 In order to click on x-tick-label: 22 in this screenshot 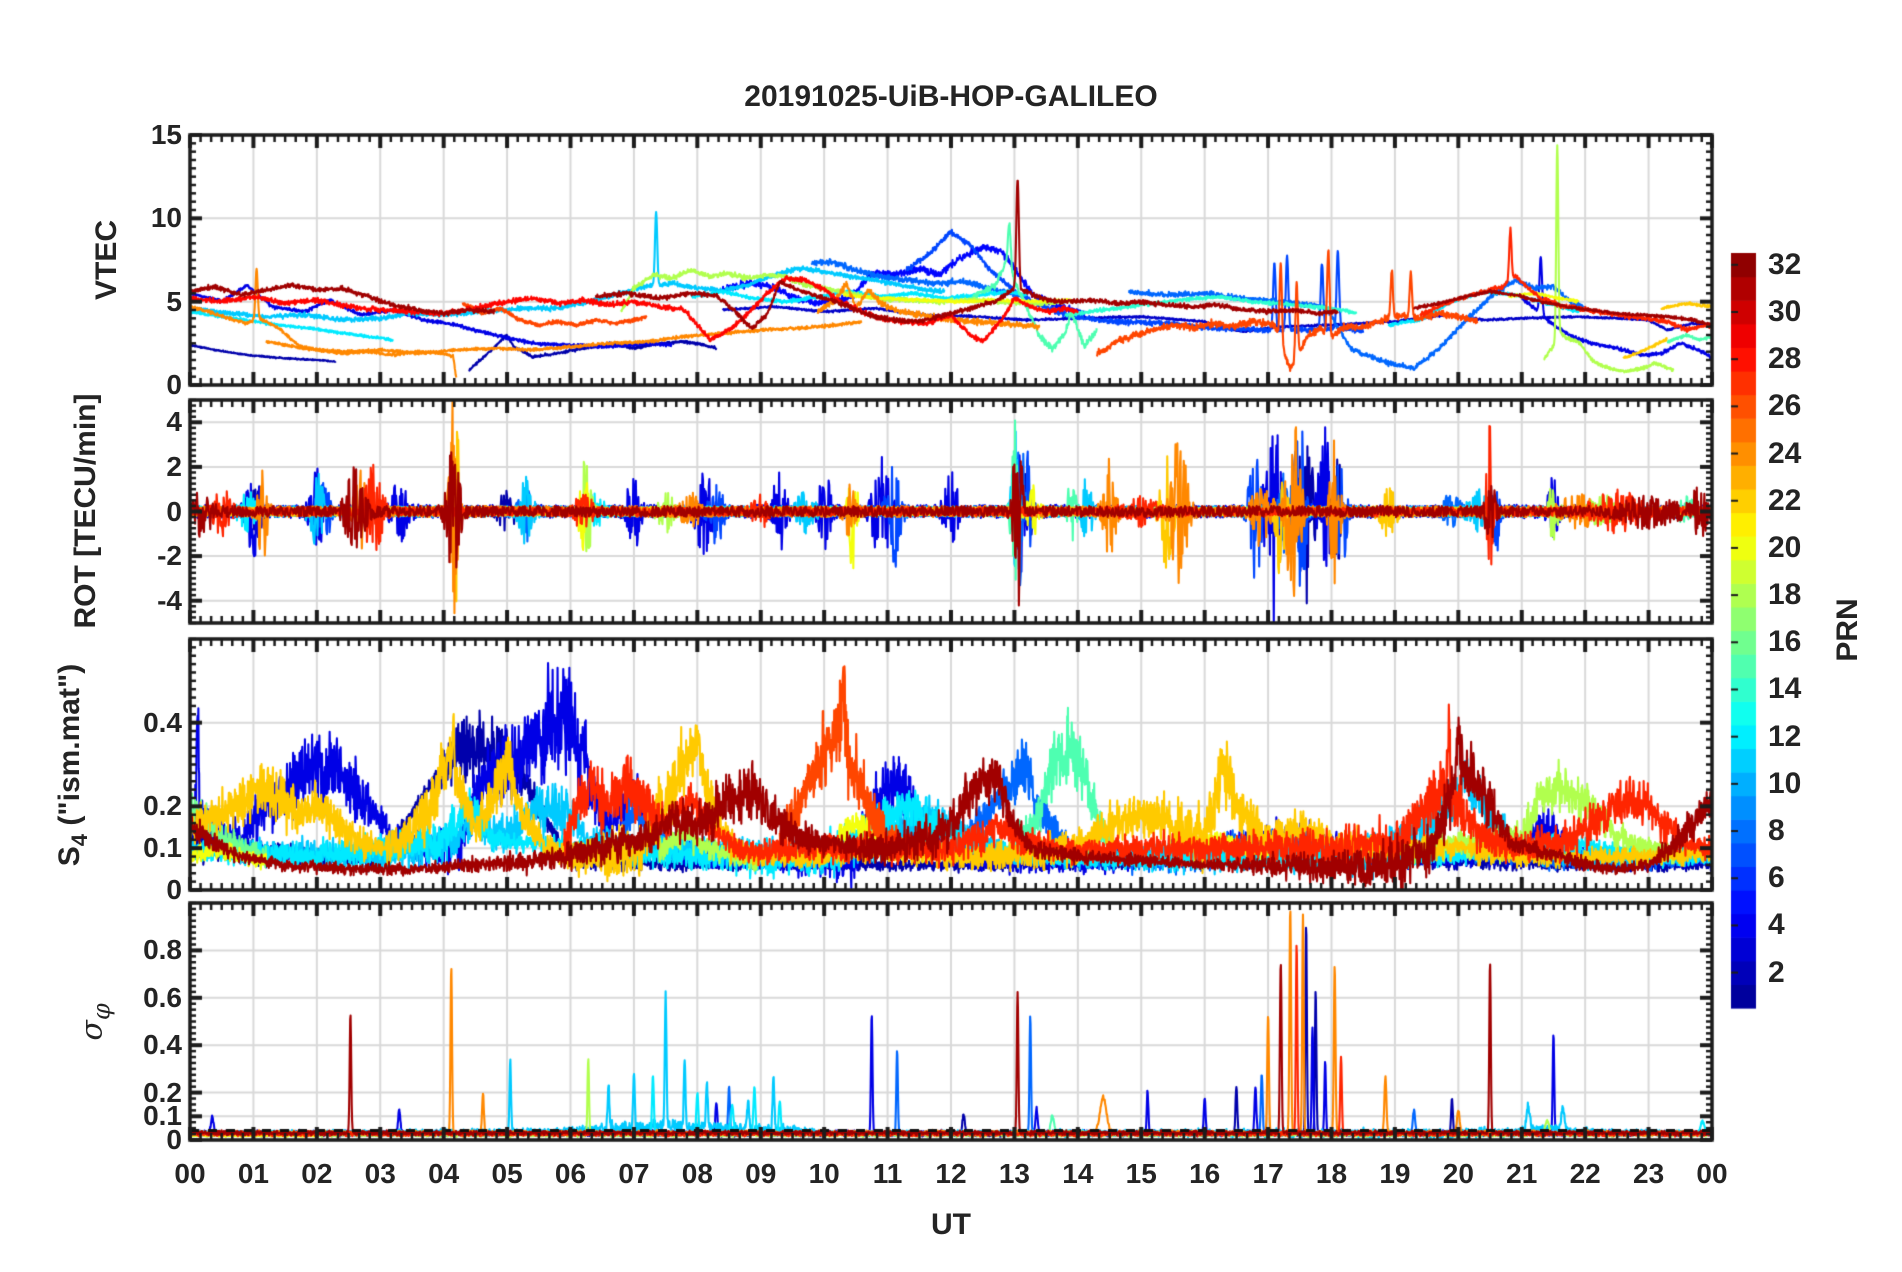, I will do `click(1585, 1173)`.